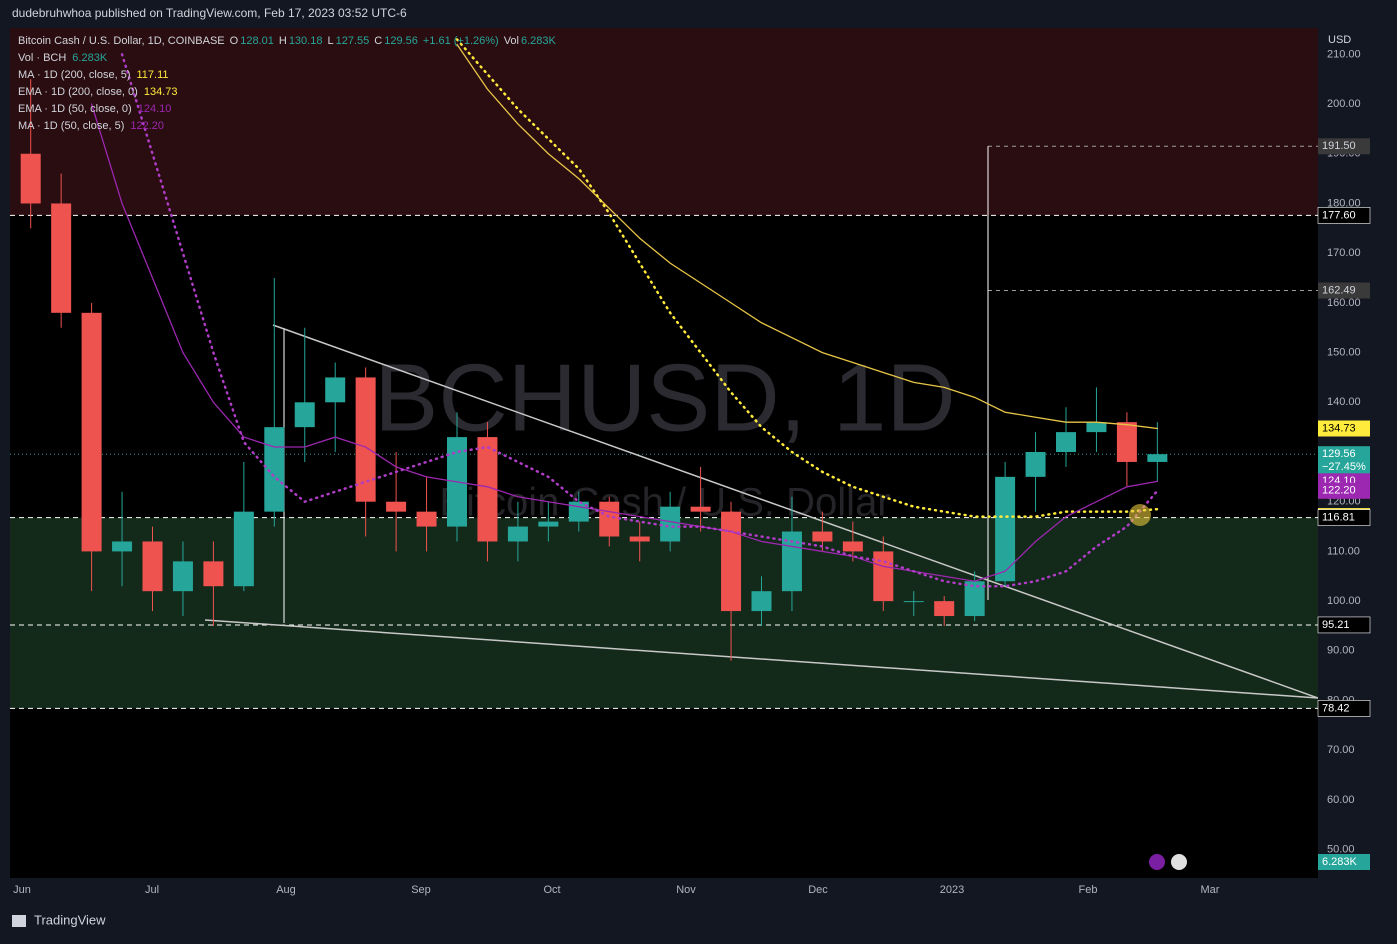 The image size is (1397, 944). Describe the element at coordinates (1344, 253) in the screenshot. I see `y-tick-label: 170.00` at that location.